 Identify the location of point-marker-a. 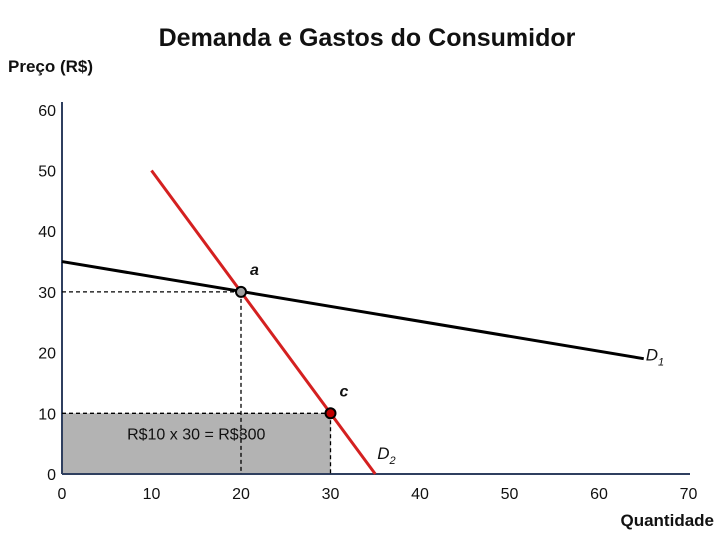
(241, 291).